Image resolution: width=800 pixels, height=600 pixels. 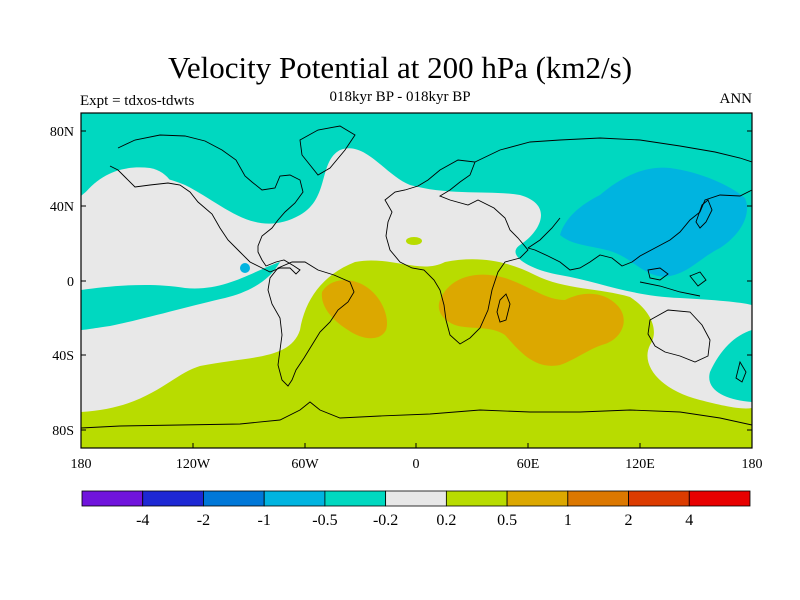 What do you see at coordinates (446, 520) in the screenshot?
I see `colorbar-label: 0.2` at bounding box center [446, 520].